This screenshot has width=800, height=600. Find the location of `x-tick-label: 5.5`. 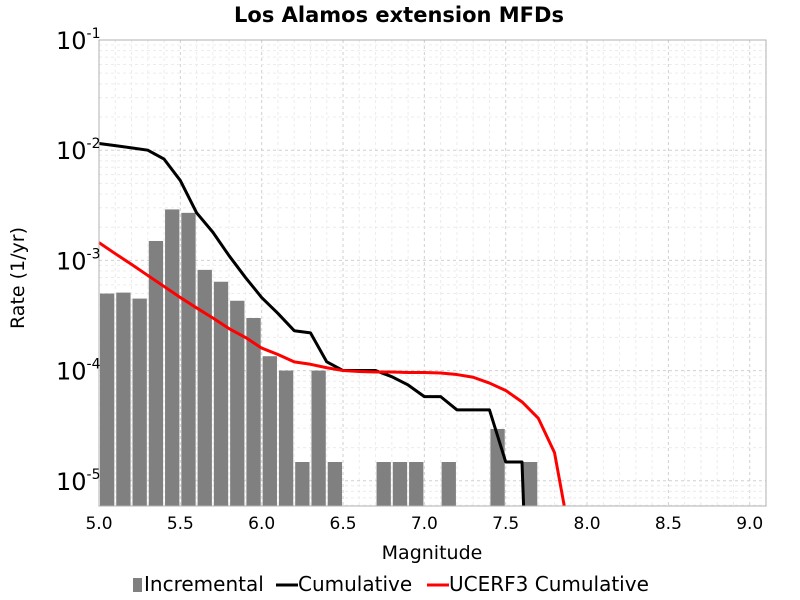

x-tick-label: 5.5 is located at coordinates (180, 524).